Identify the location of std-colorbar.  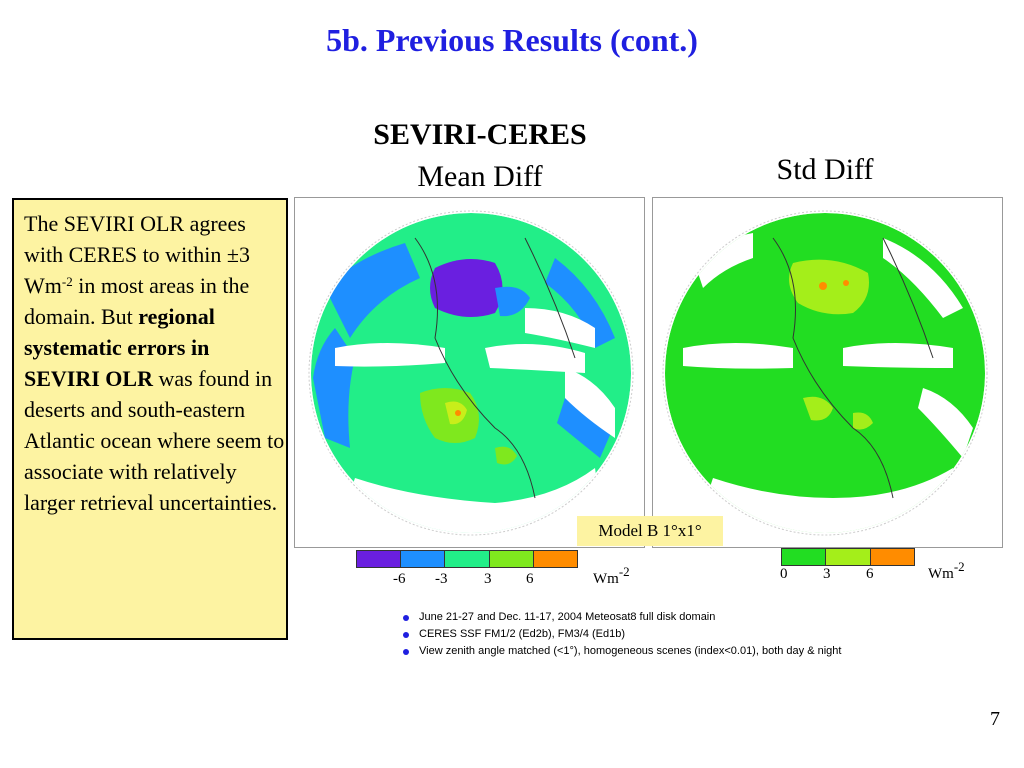
(848, 557).